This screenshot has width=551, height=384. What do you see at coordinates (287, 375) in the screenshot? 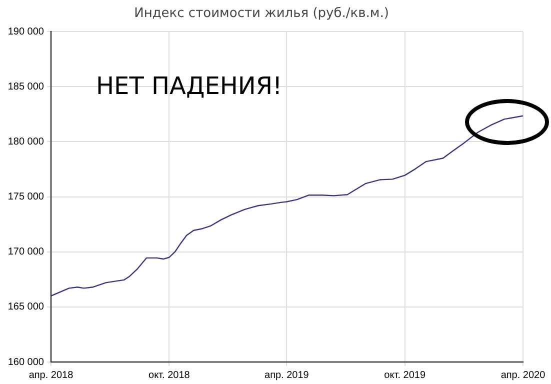
I see `x-tick-label: апр. 2019` at bounding box center [287, 375].